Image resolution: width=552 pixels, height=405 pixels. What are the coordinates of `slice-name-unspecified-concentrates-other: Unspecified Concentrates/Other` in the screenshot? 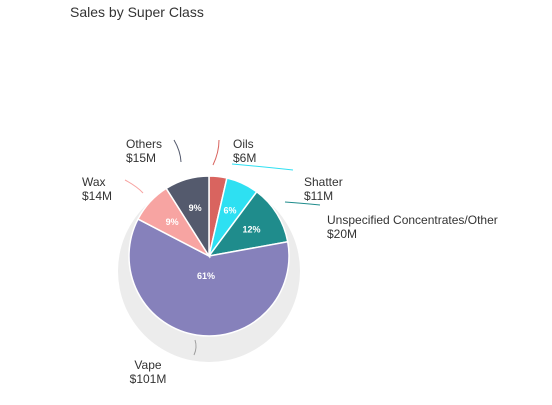 It's located at (412, 220).